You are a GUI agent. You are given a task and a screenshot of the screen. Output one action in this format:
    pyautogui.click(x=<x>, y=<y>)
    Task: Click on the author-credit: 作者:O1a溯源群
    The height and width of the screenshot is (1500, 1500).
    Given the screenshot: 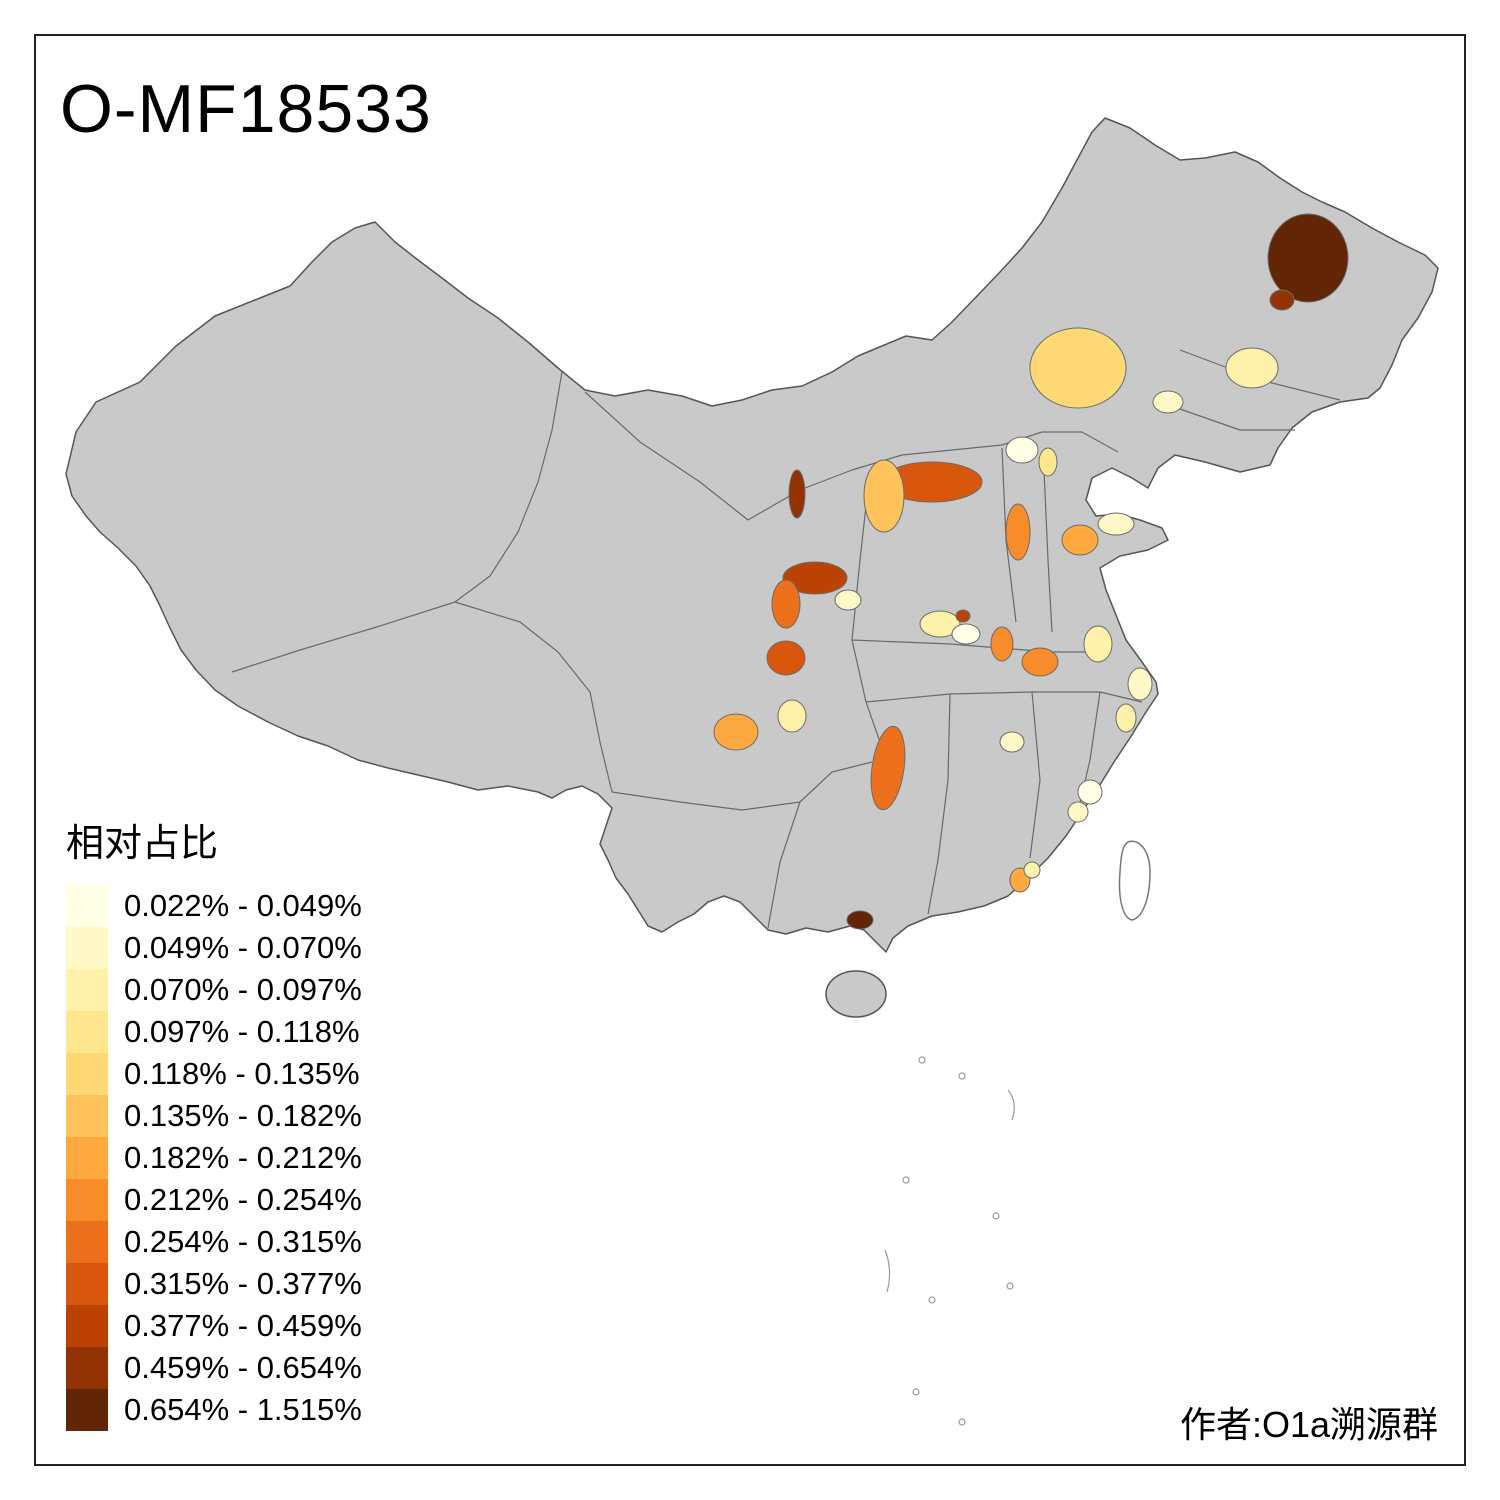 What is the action you would take?
    pyautogui.click(x=1308, y=1424)
    